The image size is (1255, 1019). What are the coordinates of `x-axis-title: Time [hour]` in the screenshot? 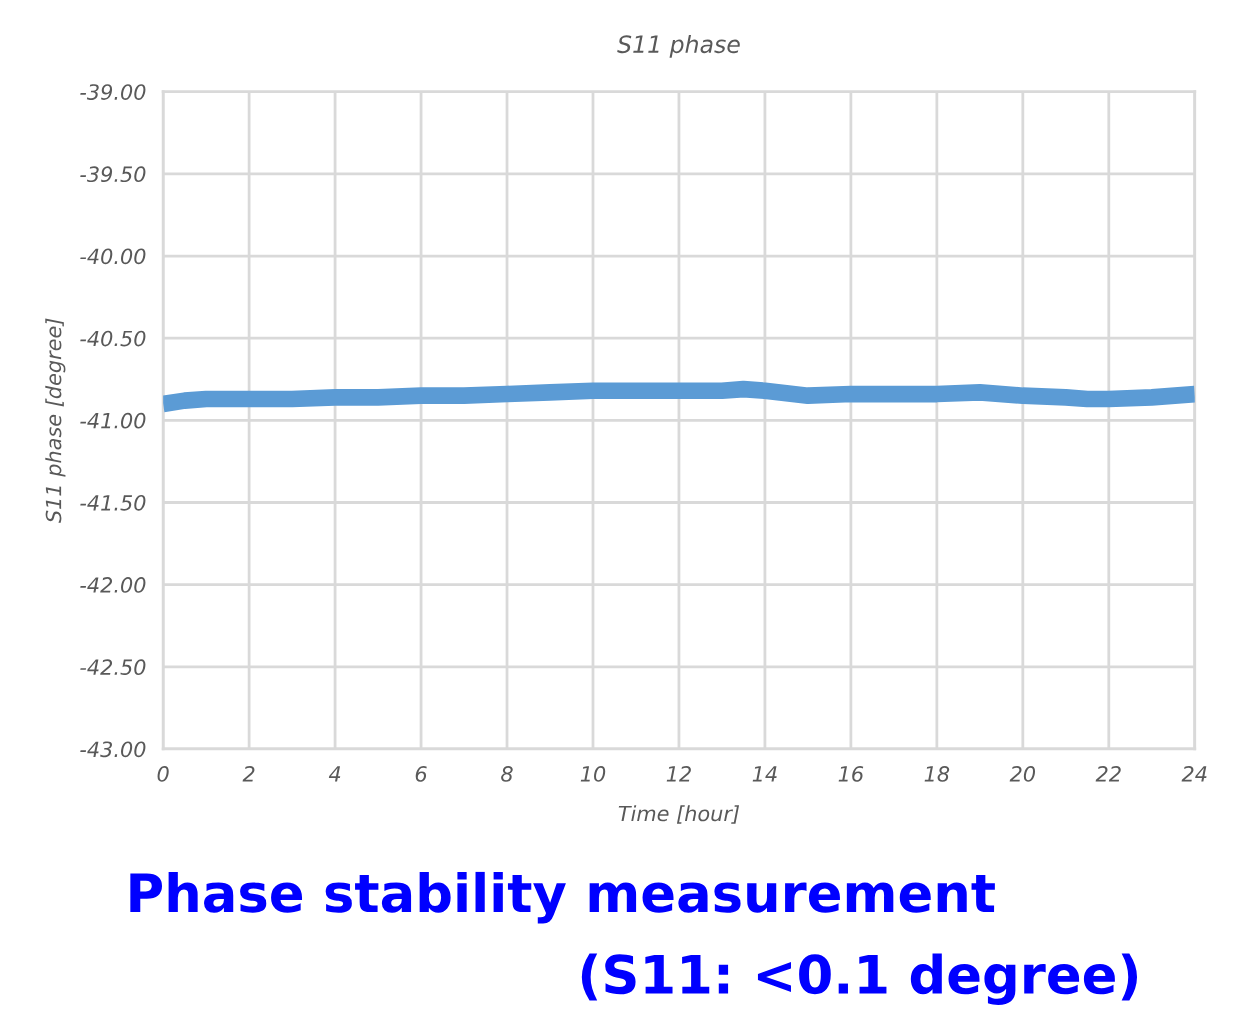 It's located at (679, 814).